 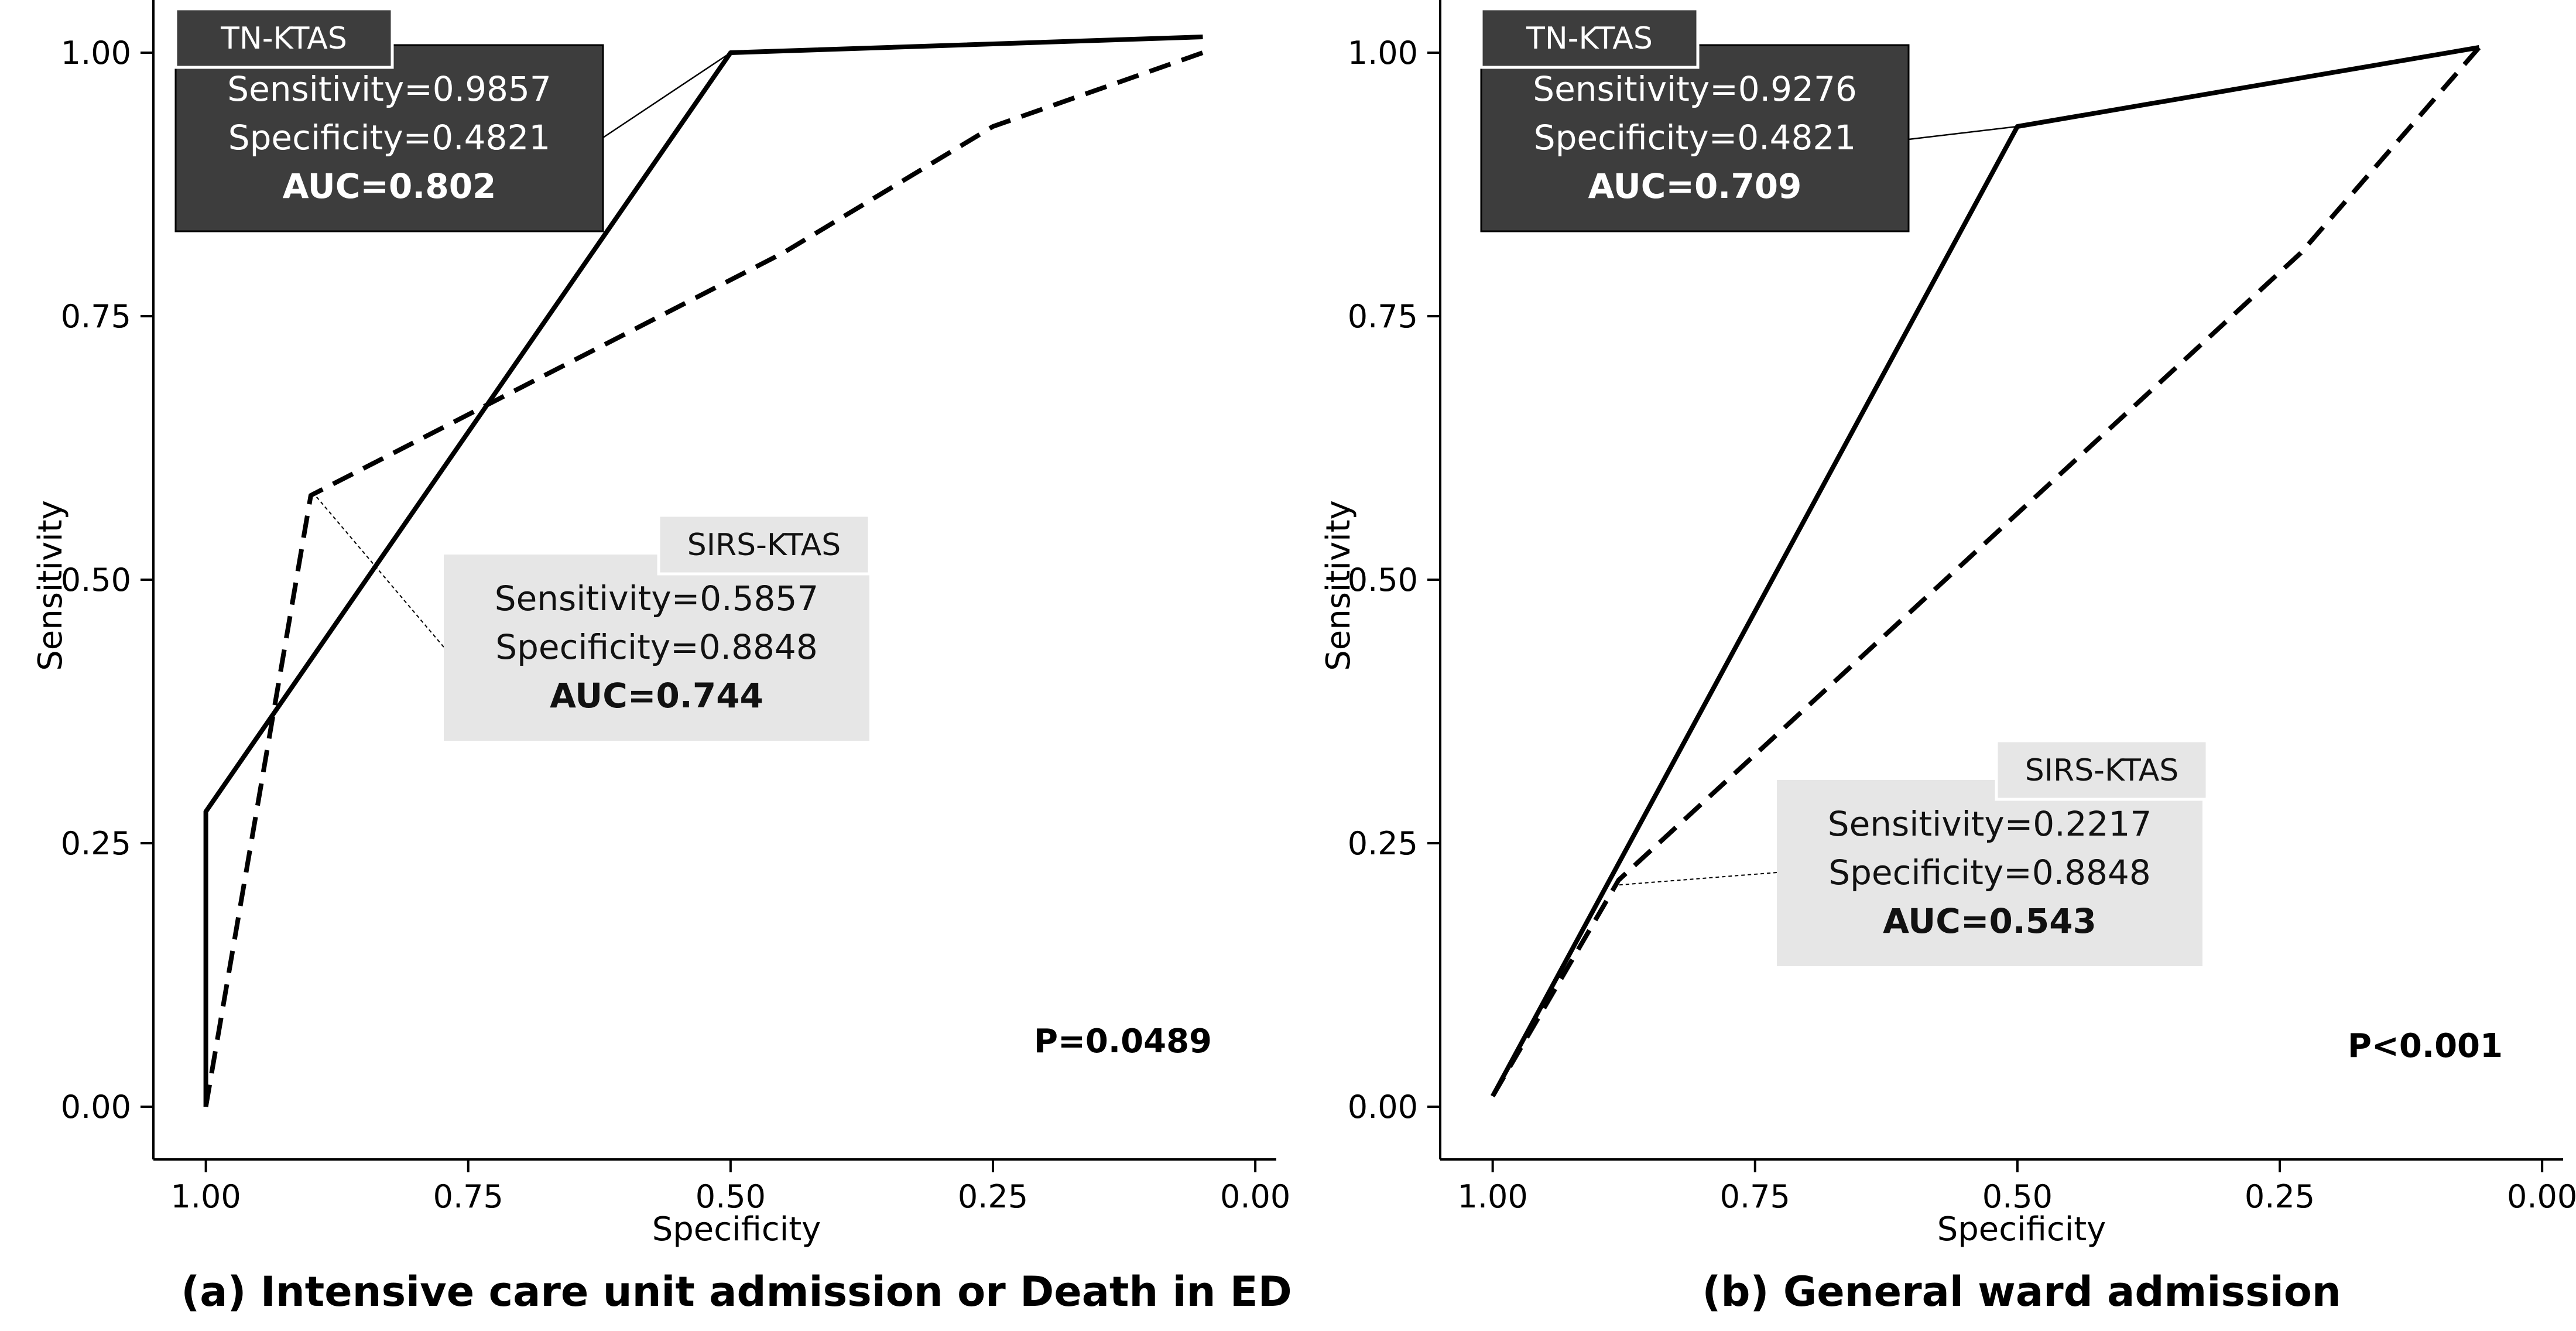 I want to click on annotation-auc: AUC=0.543, so click(x=1990, y=921).